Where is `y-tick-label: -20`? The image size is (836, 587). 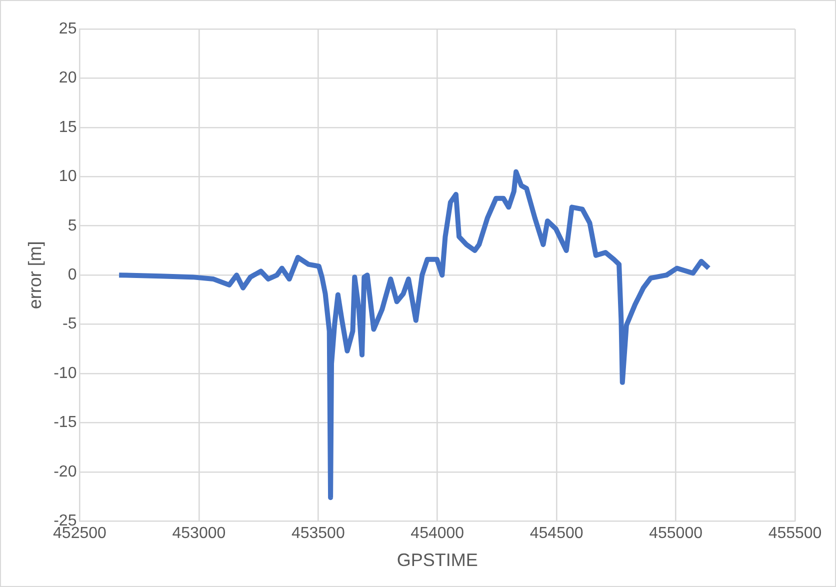
y-tick-label: -20 is located at coordinates (65, 471).